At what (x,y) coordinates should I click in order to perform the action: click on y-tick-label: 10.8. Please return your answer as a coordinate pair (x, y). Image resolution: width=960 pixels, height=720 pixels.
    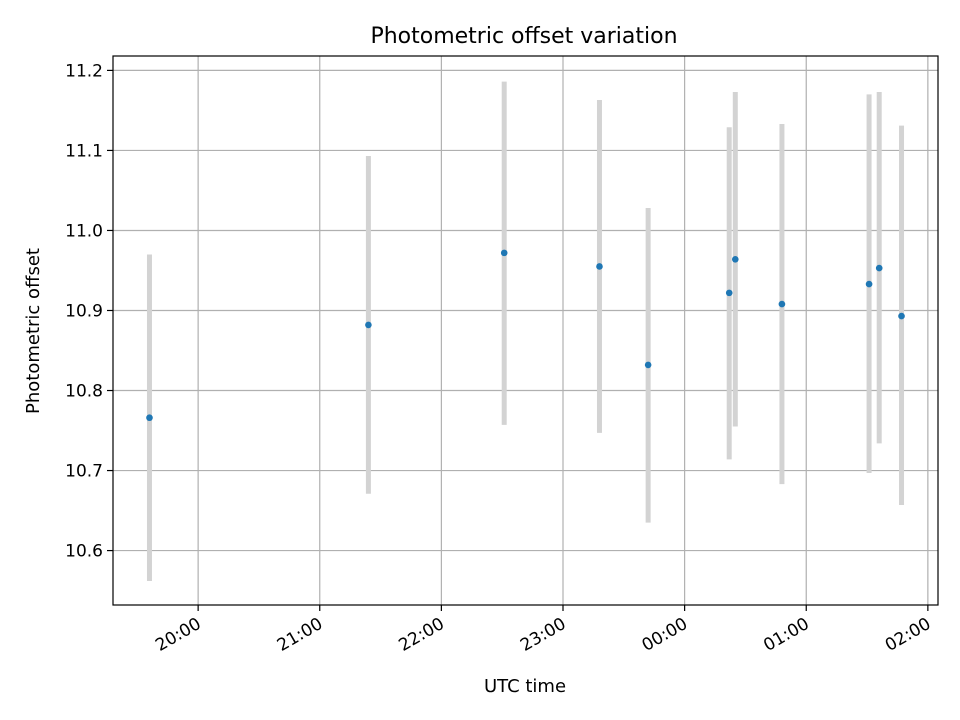
    Looking at the image, I should click on (84, 392).